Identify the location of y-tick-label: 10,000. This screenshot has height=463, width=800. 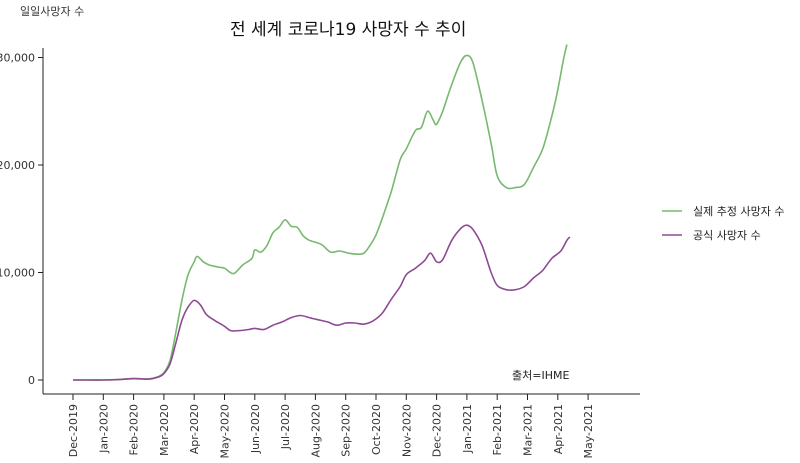
(17, 273).